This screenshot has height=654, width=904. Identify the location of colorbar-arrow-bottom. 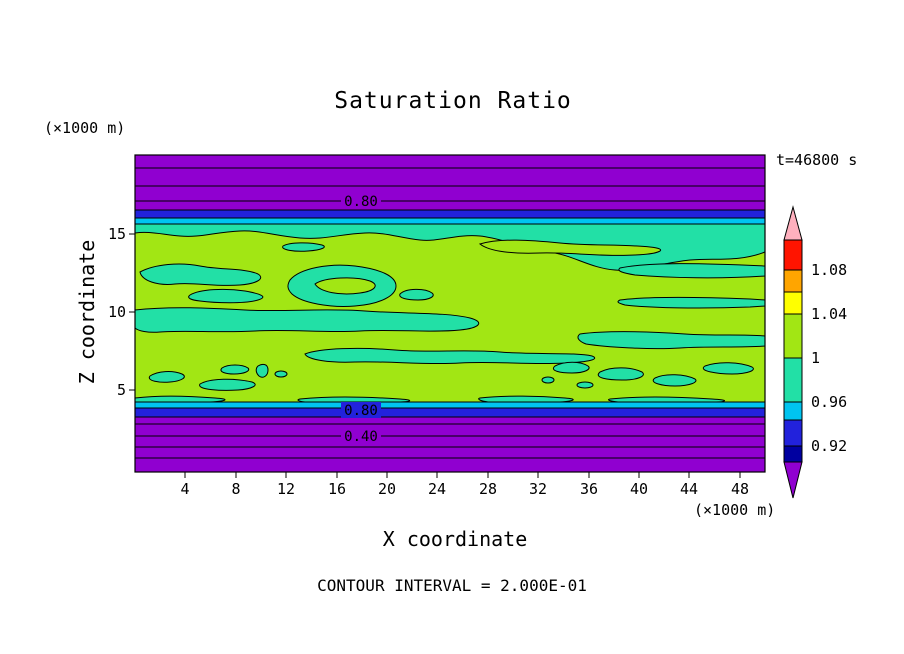
(793, 480).